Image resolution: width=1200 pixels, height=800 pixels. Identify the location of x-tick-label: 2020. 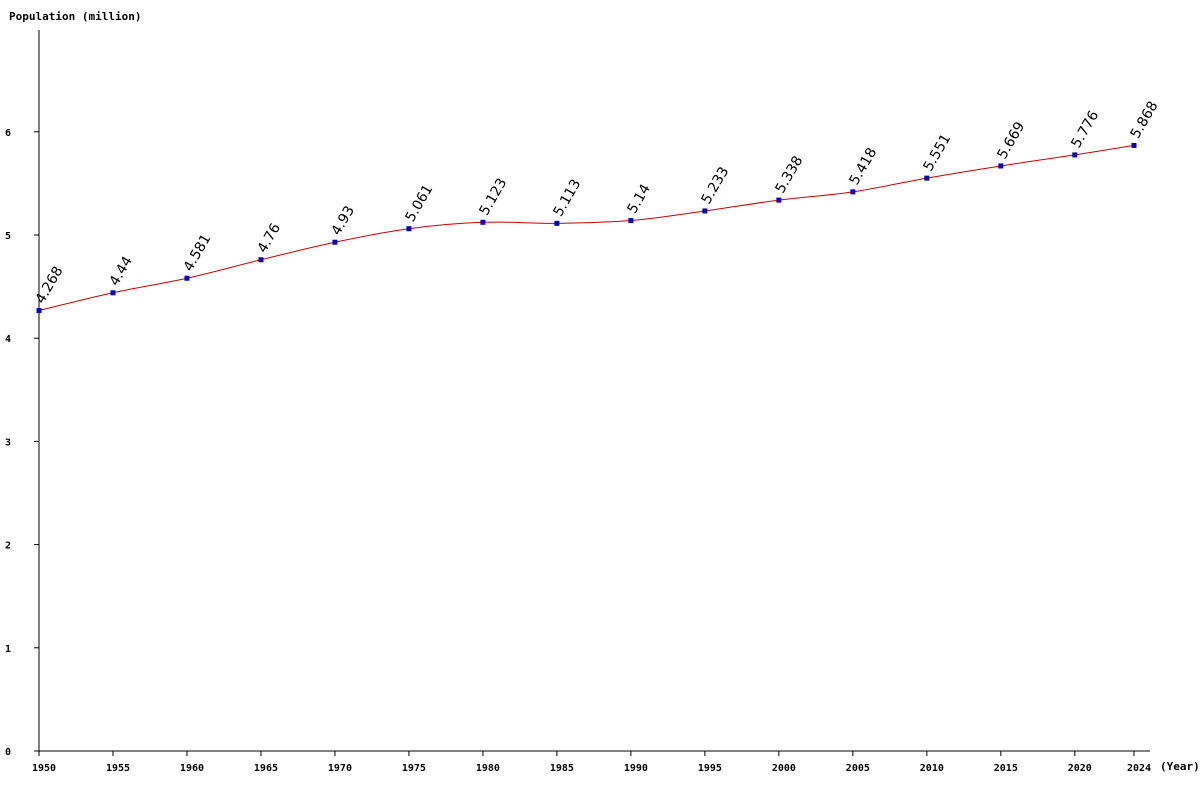
(1080, 768).